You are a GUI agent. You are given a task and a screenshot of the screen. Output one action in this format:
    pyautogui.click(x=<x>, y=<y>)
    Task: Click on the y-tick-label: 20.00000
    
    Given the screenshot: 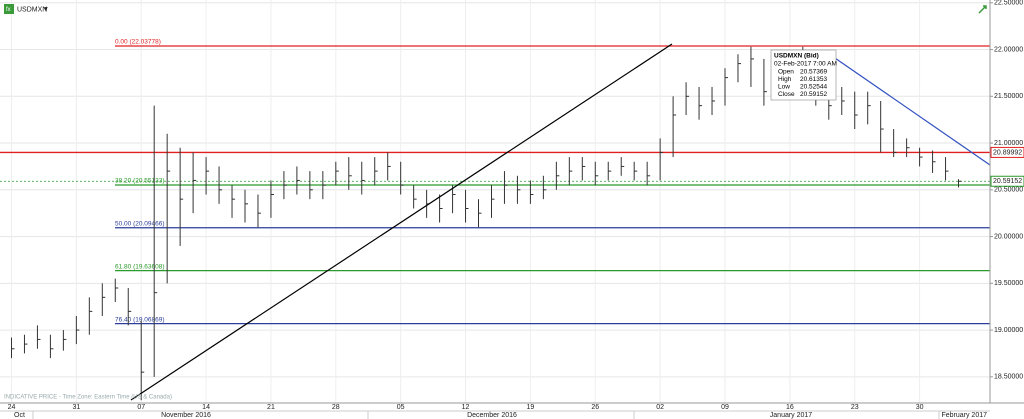 What is the action you would take?
    pyautogui.click(x=1008, y=236)
    